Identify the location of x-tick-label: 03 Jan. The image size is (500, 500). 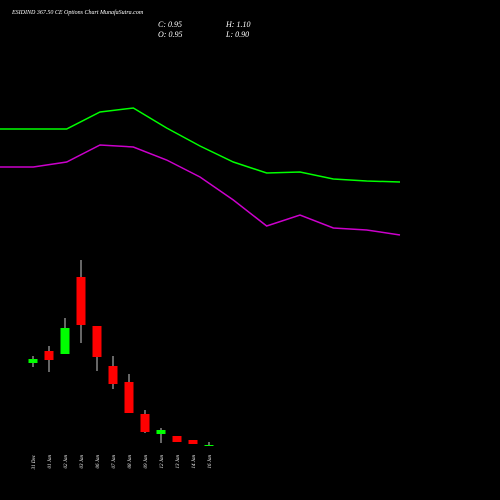
(82, 462).